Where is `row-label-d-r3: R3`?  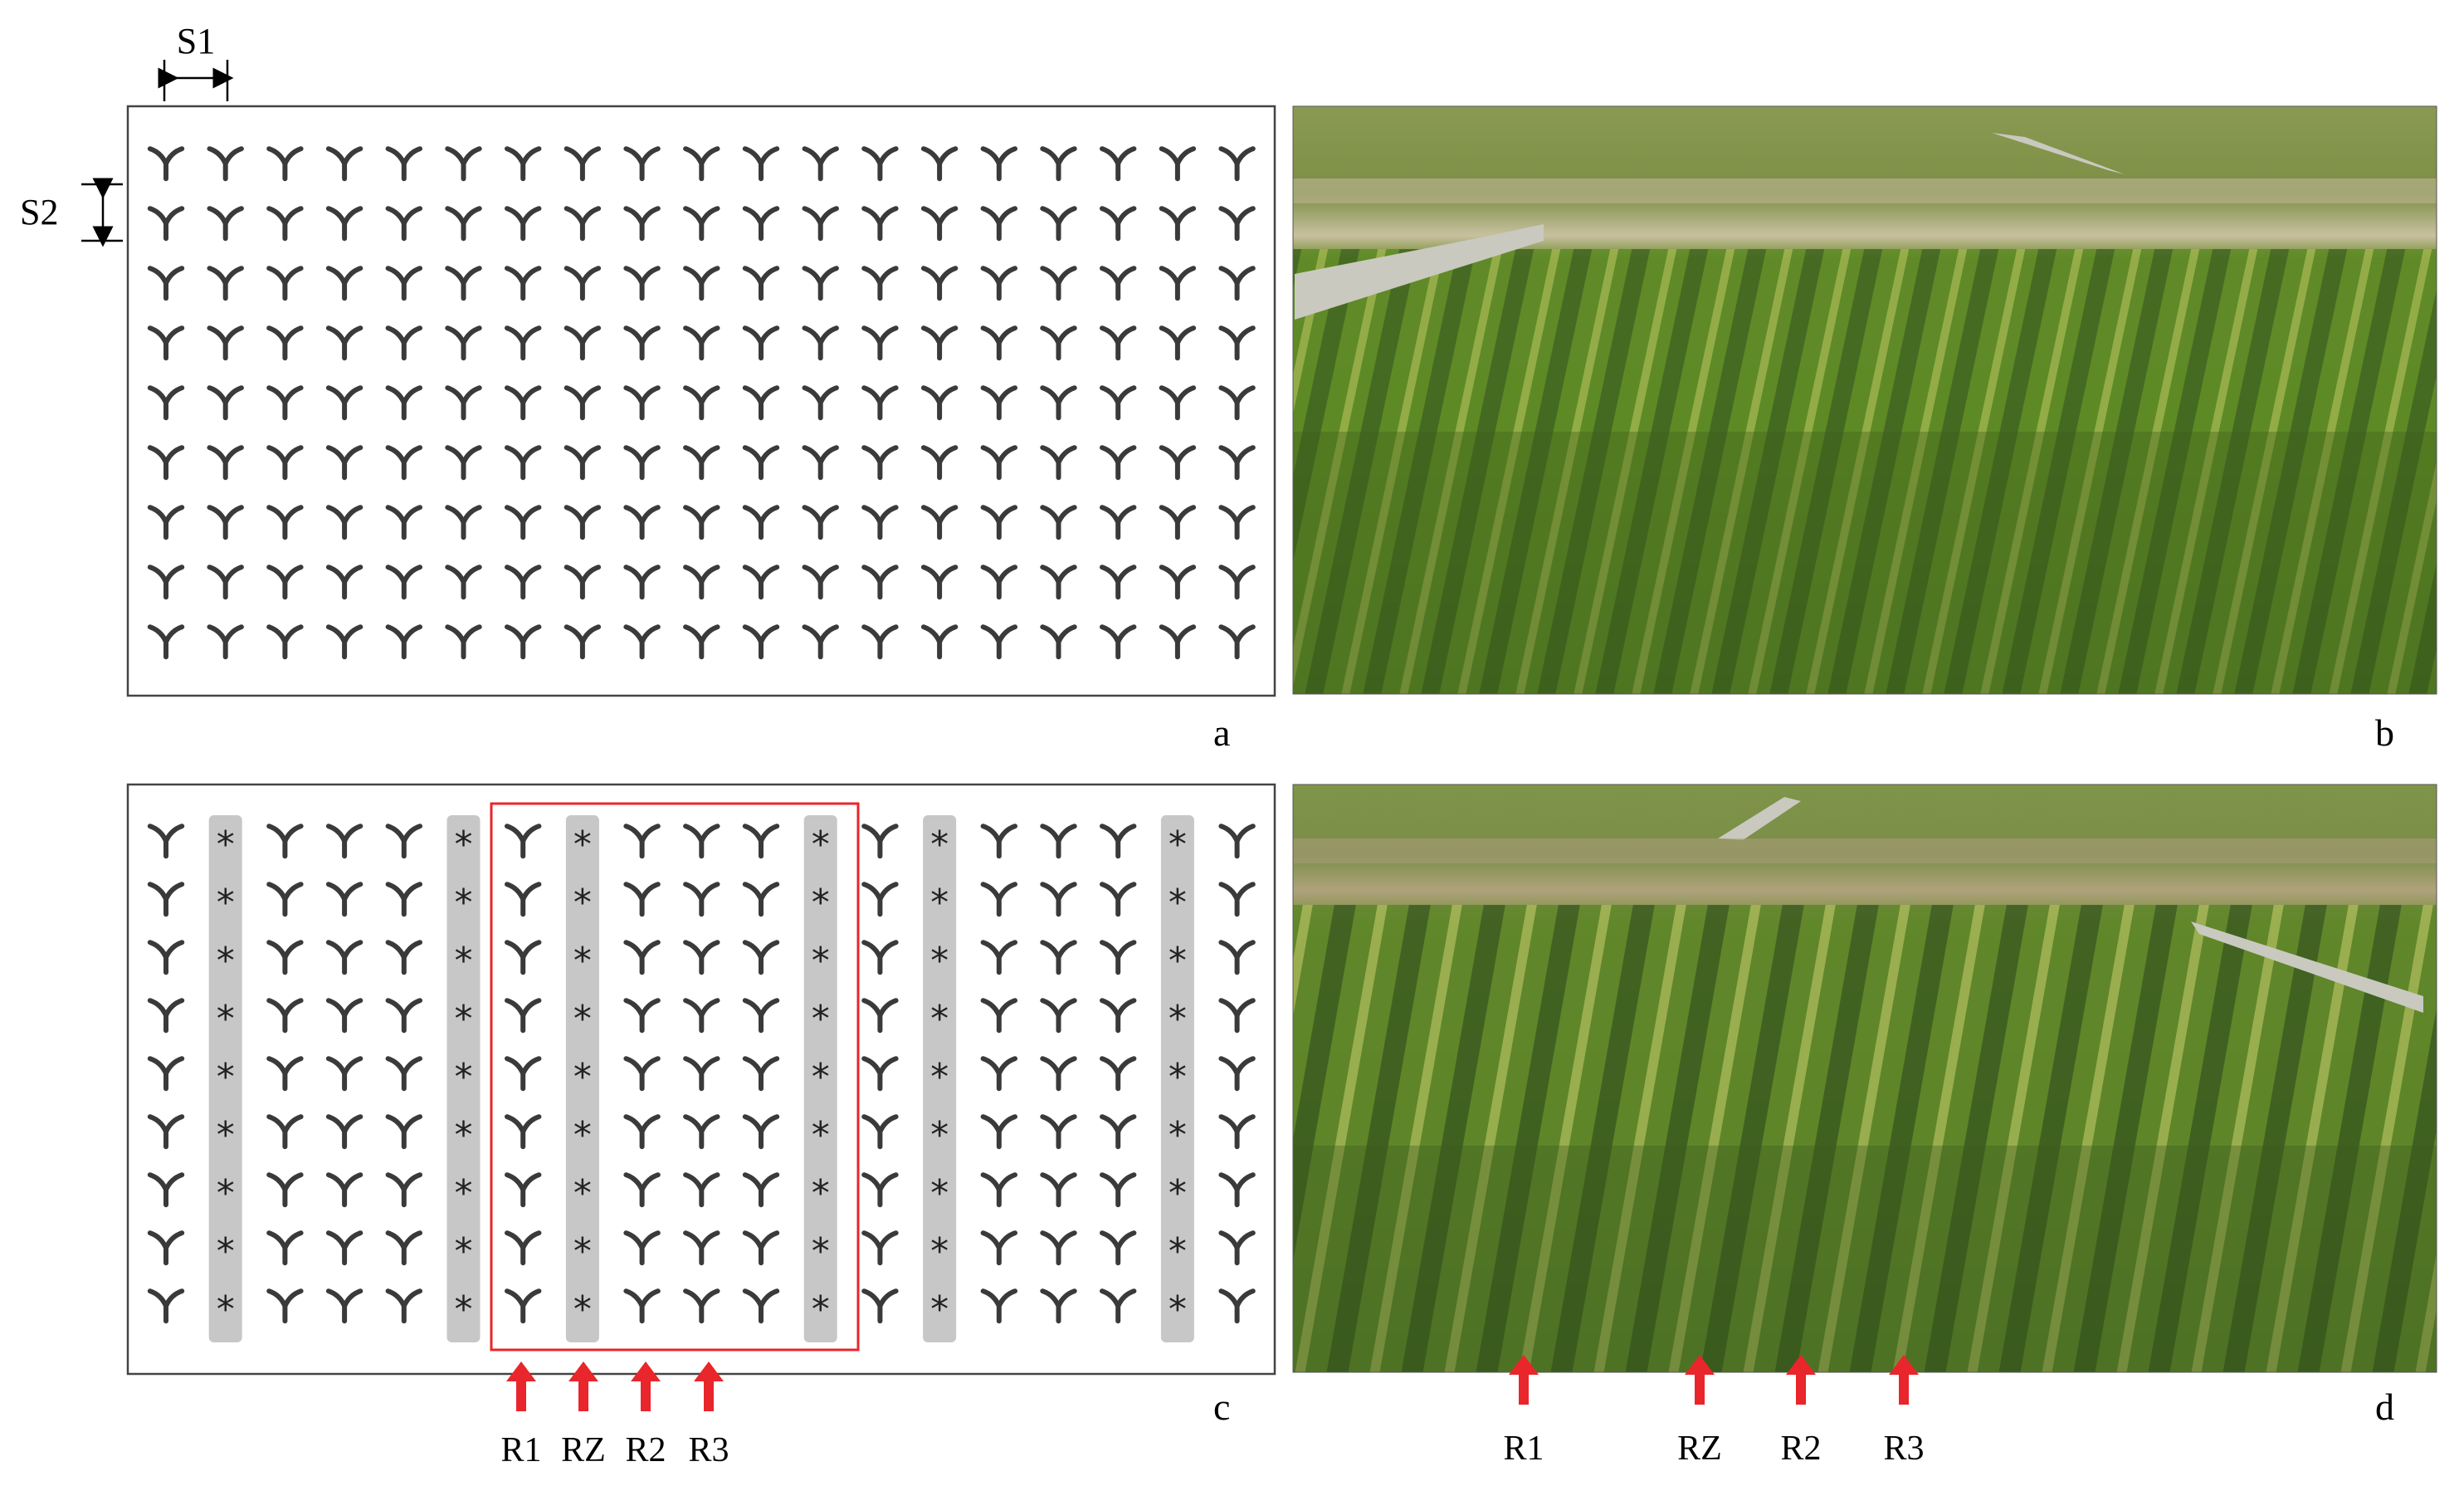
row-label-d-r3: R3 is located at coordinates (1904, 1449).